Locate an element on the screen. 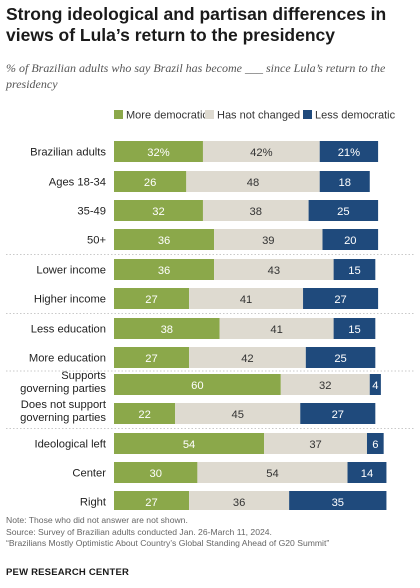 This screenshot has height=588, width=420. data-label-less-democratic-lower-income: 15 is located at coordinates (354, 271).